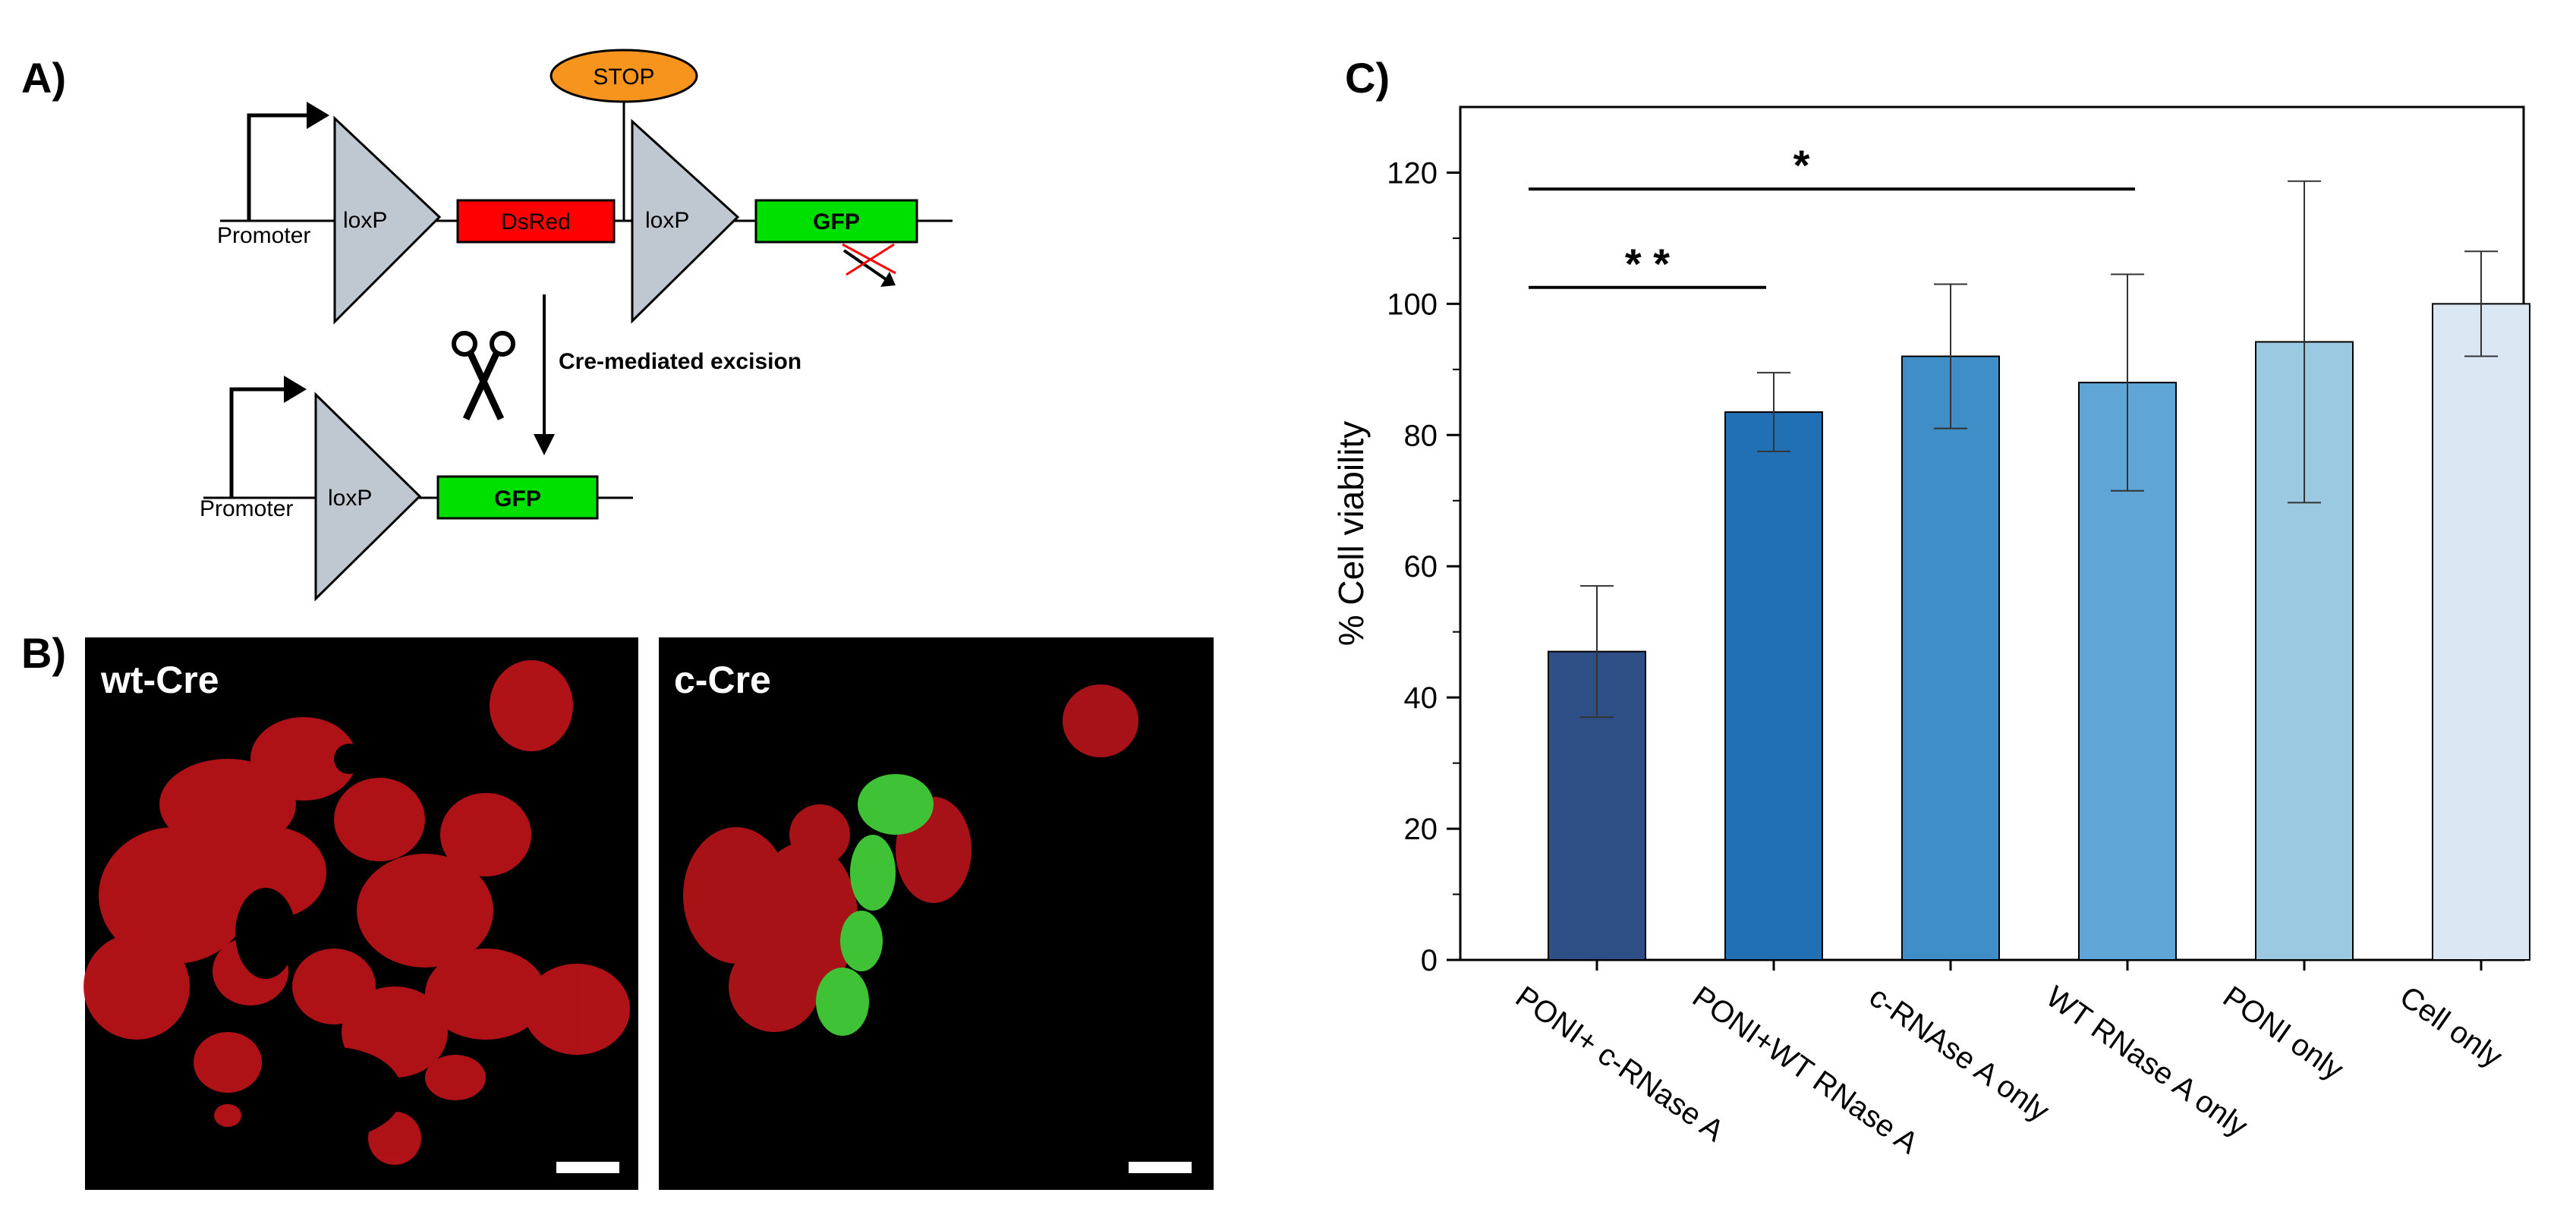  What do you see at coordinates (365, 220) in the screenshot?
I see `loxp-label-1: loxP` at bounding box center [365, 220].